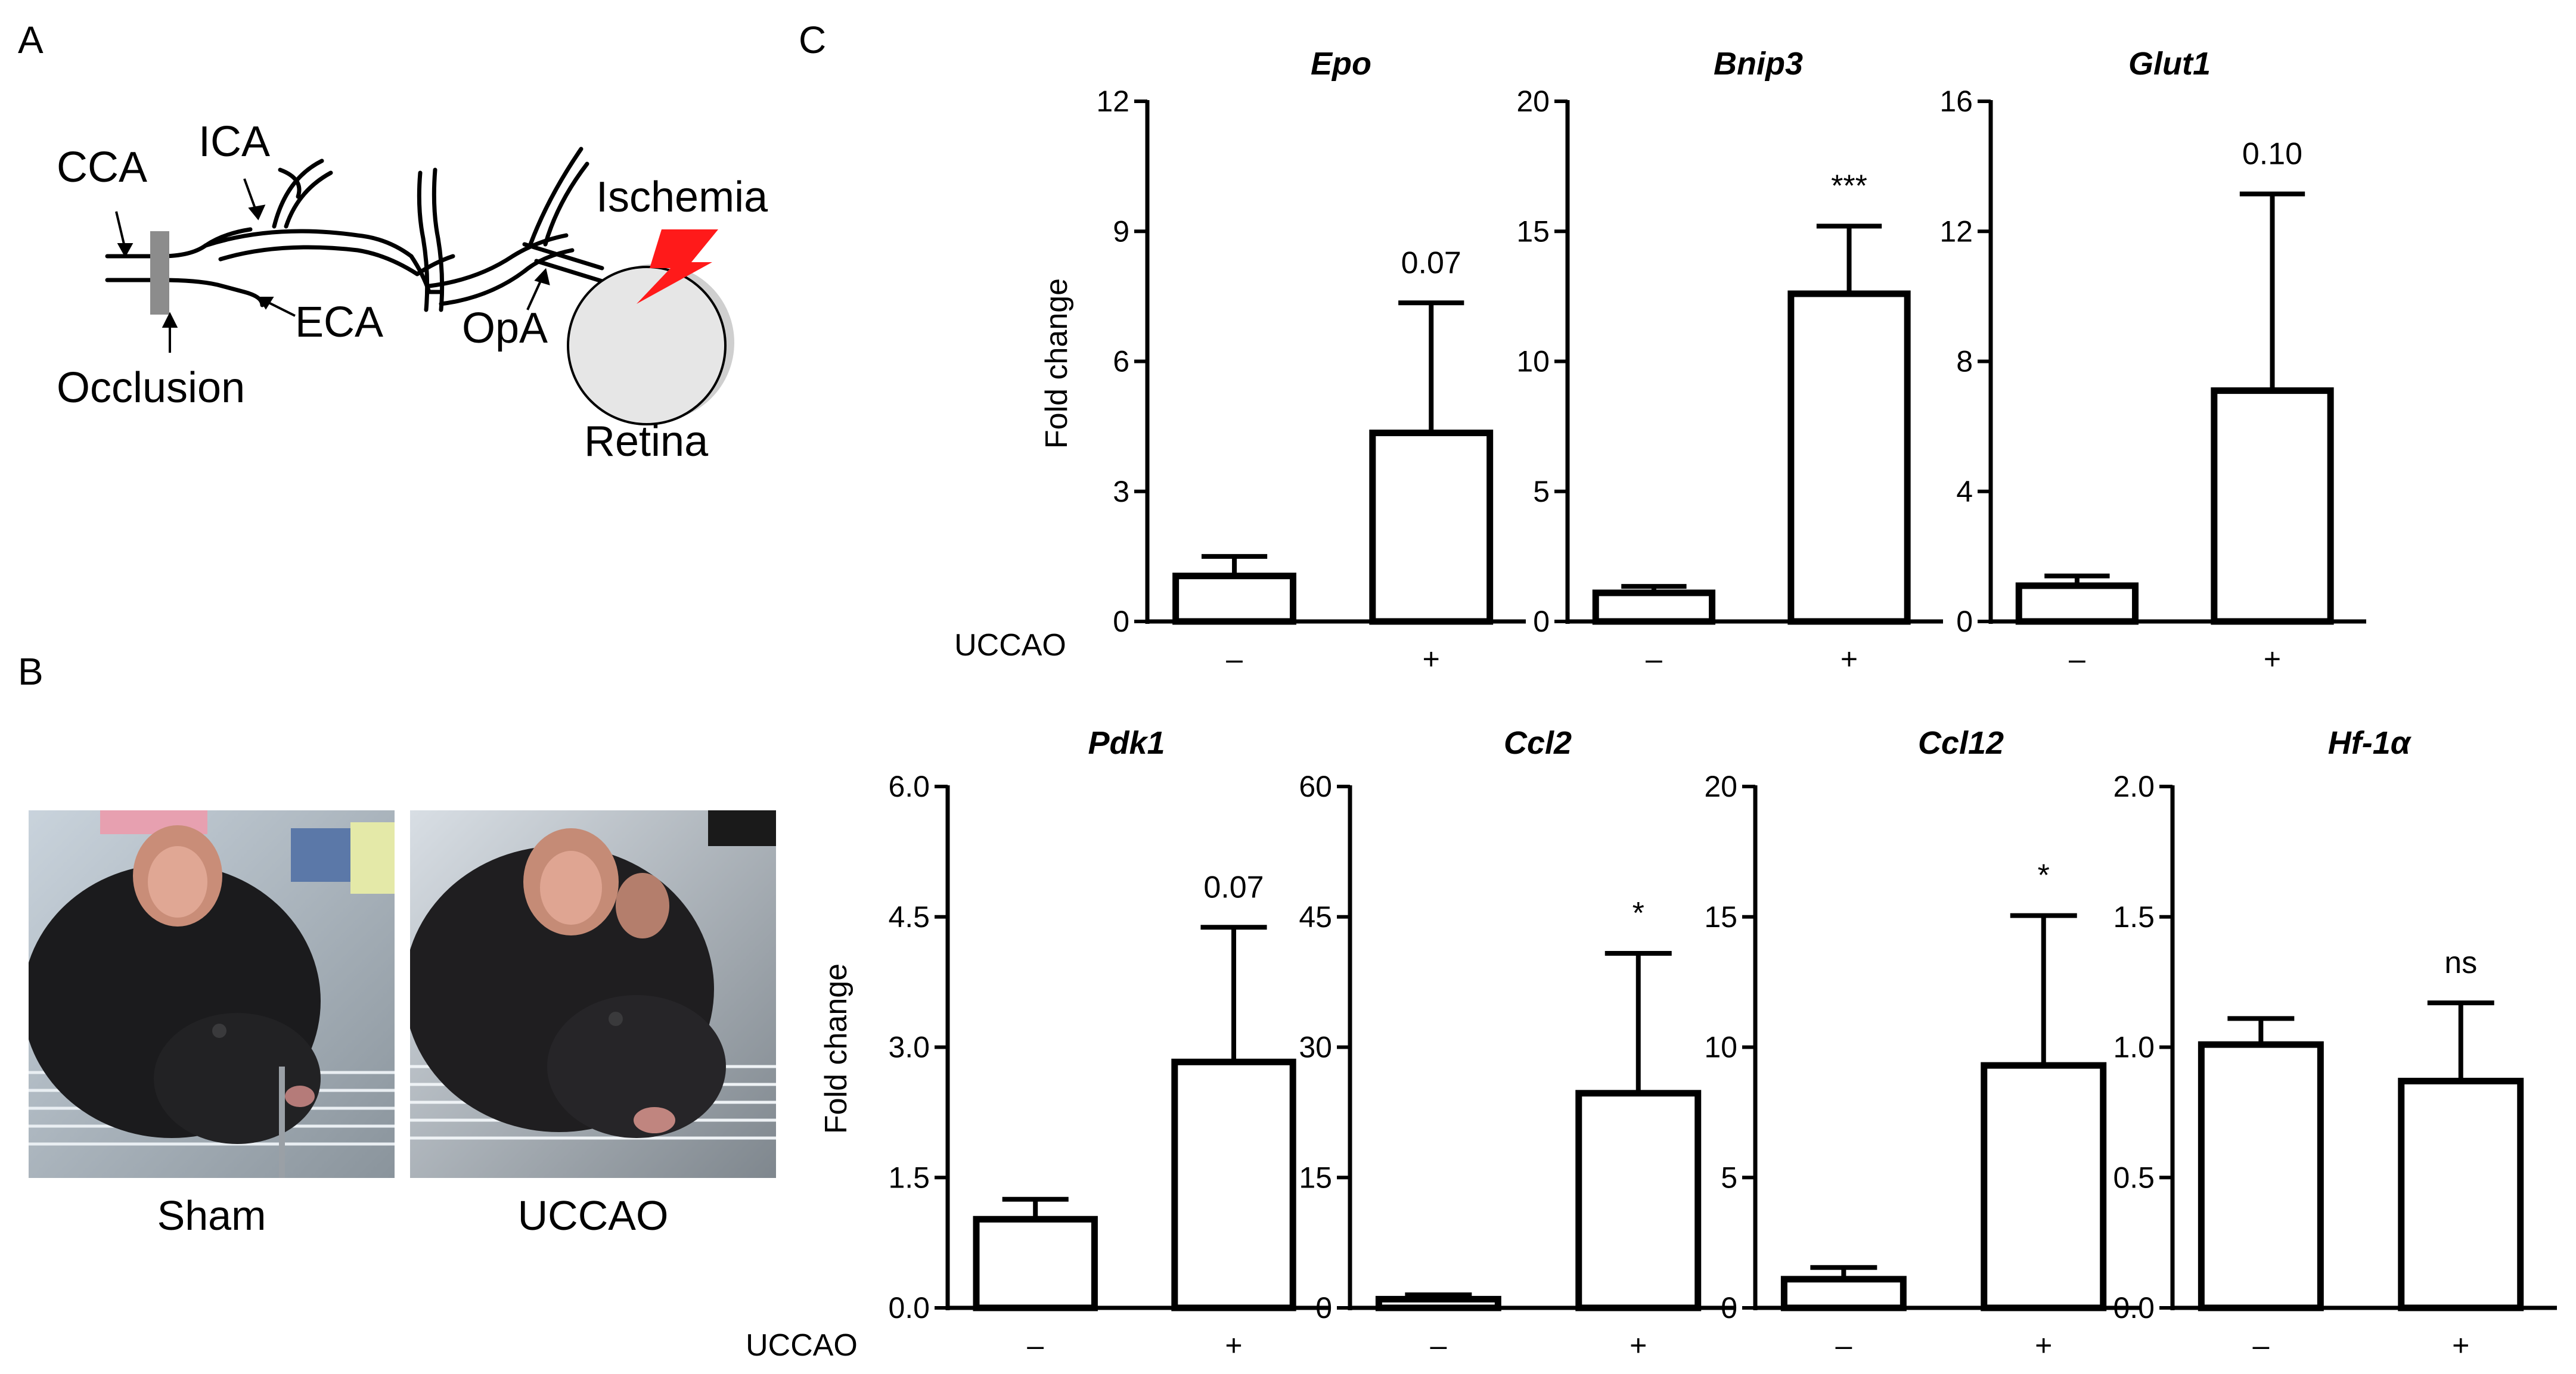  Describe the element at coordinates (1541, 621) in the screenshot. I see `y-tick-label-bnip3: 0` at that location.